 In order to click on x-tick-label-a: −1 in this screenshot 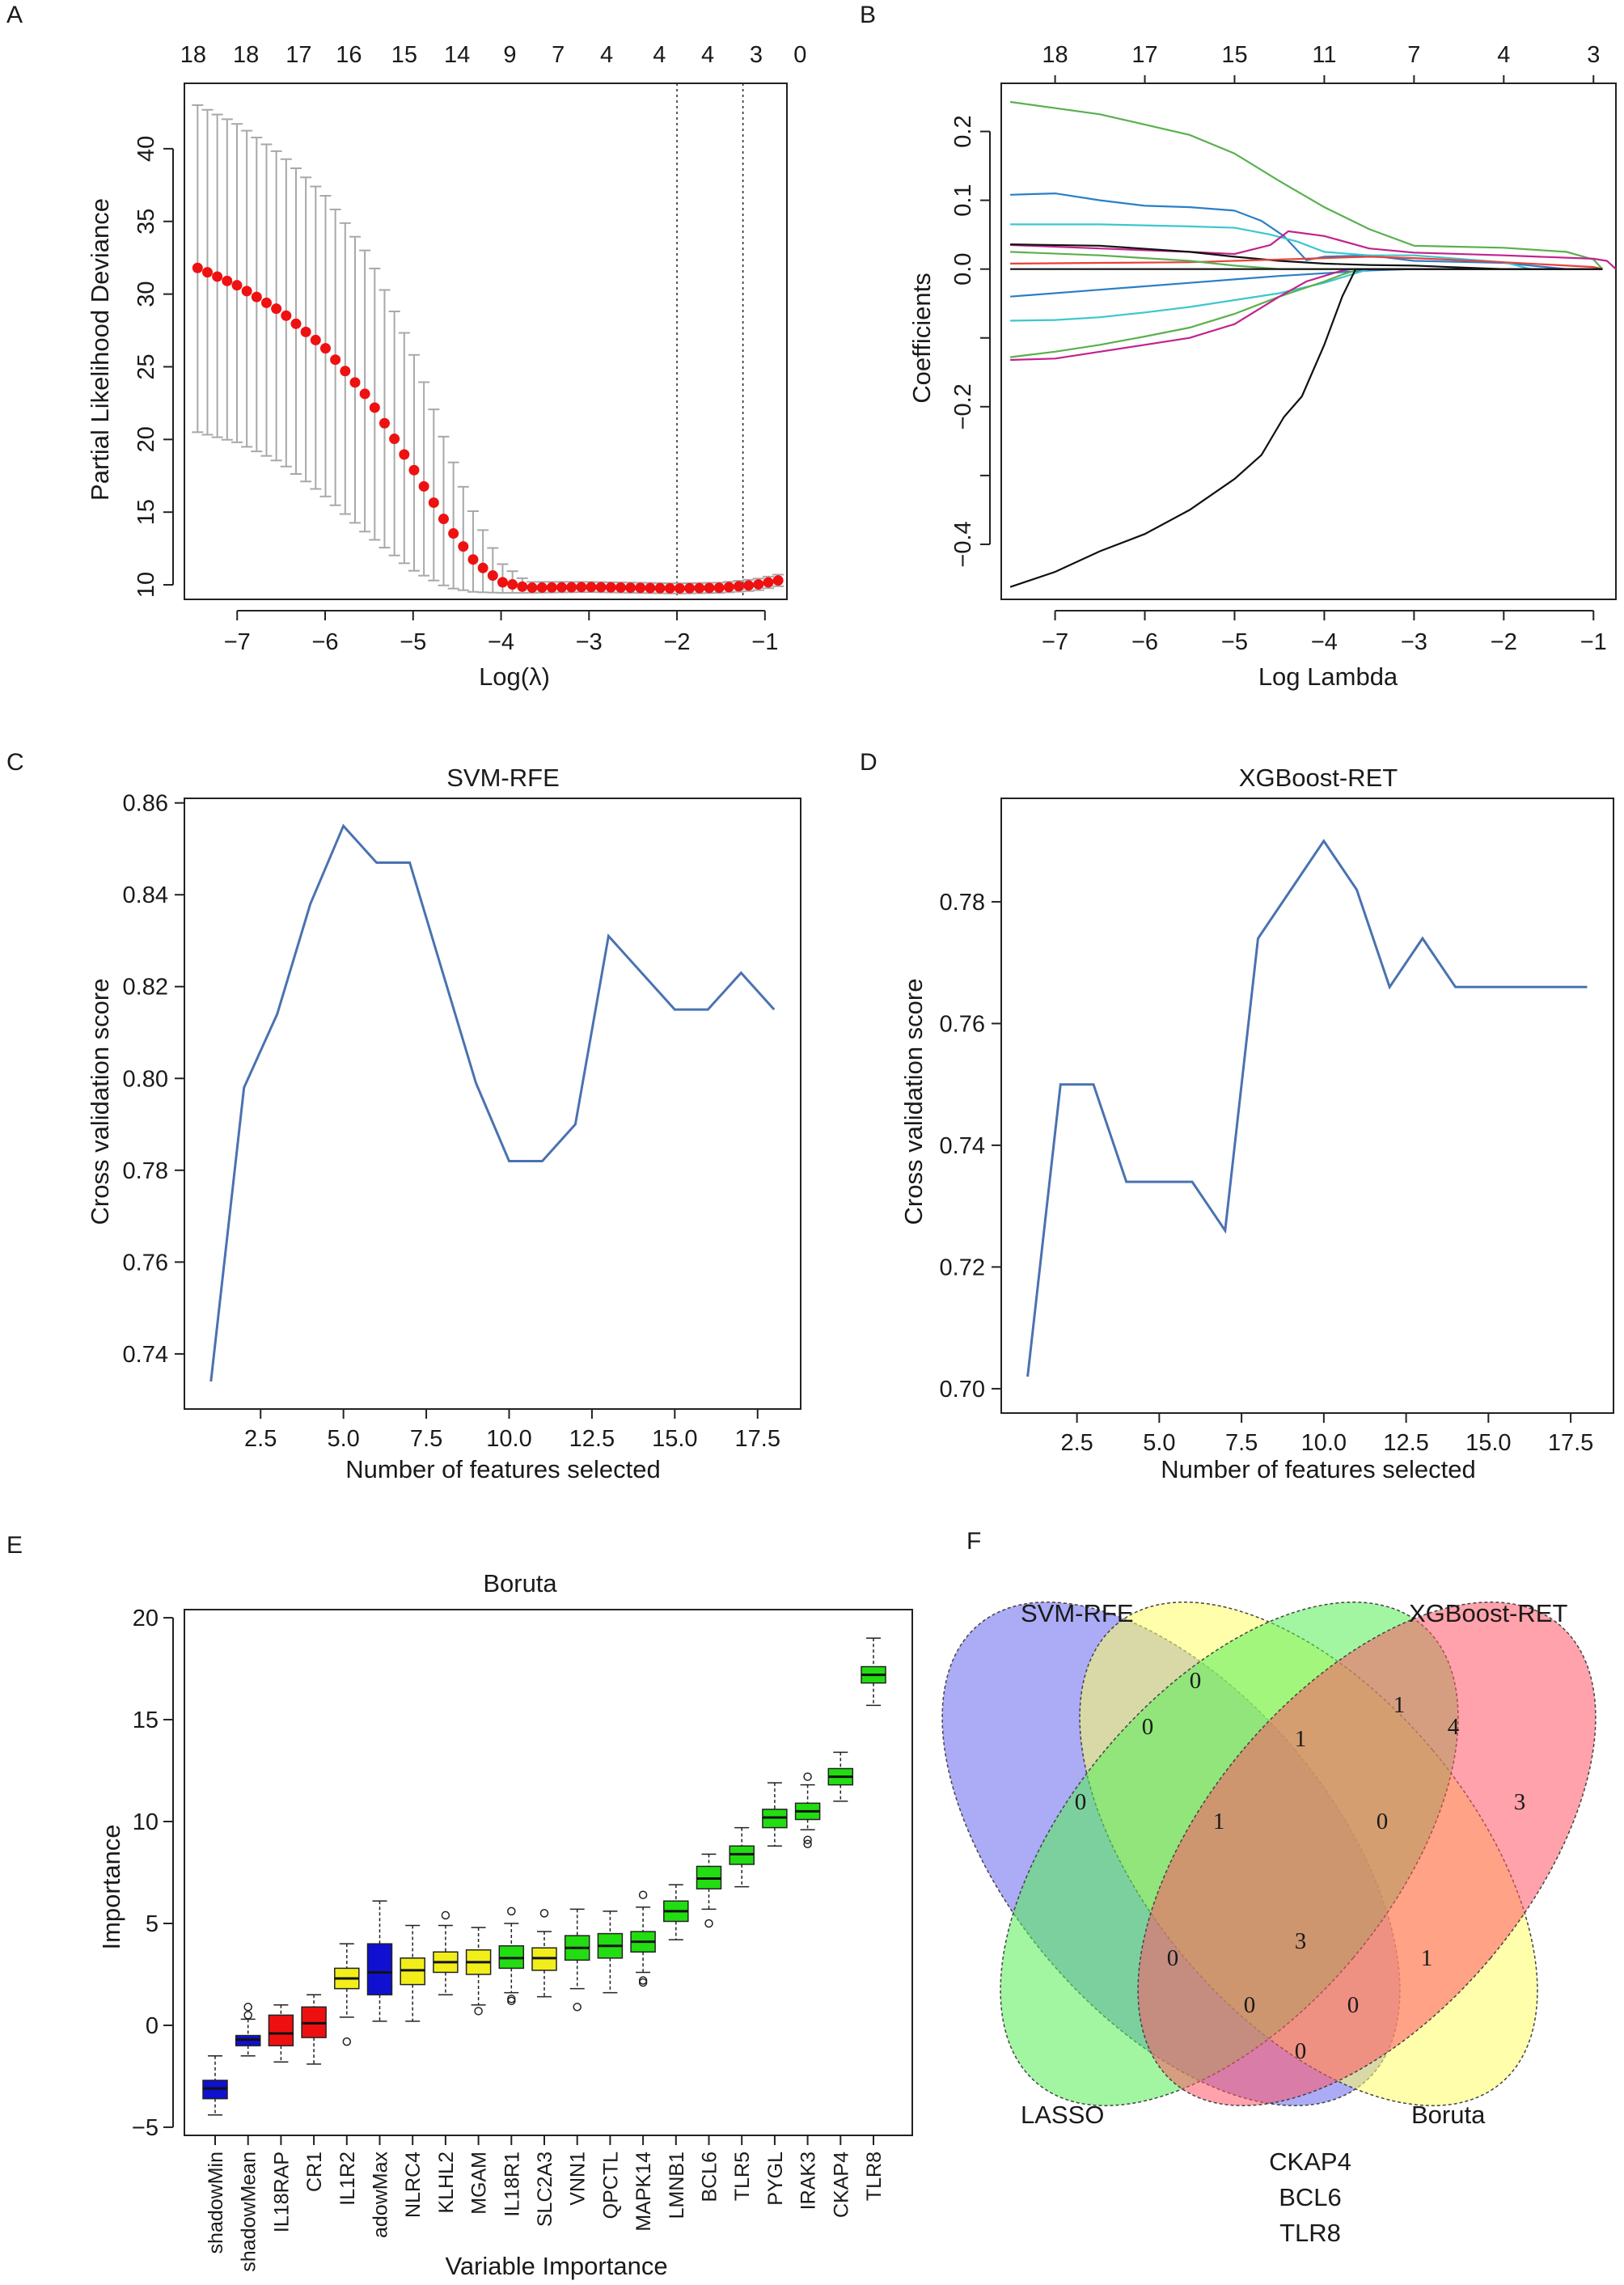, I will do `click(764, 642)`.